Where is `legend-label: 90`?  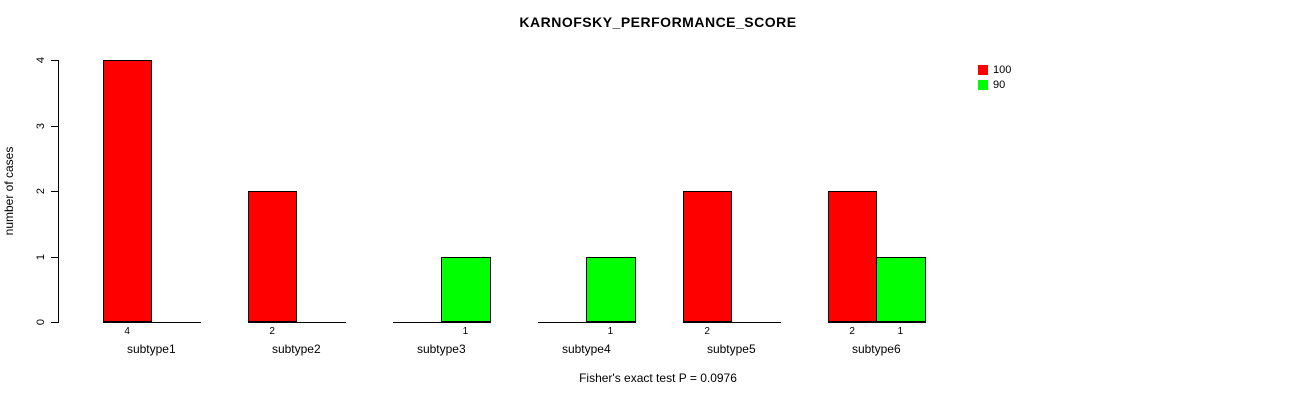
legend-label: 90 is located at coordinates (999, 85).